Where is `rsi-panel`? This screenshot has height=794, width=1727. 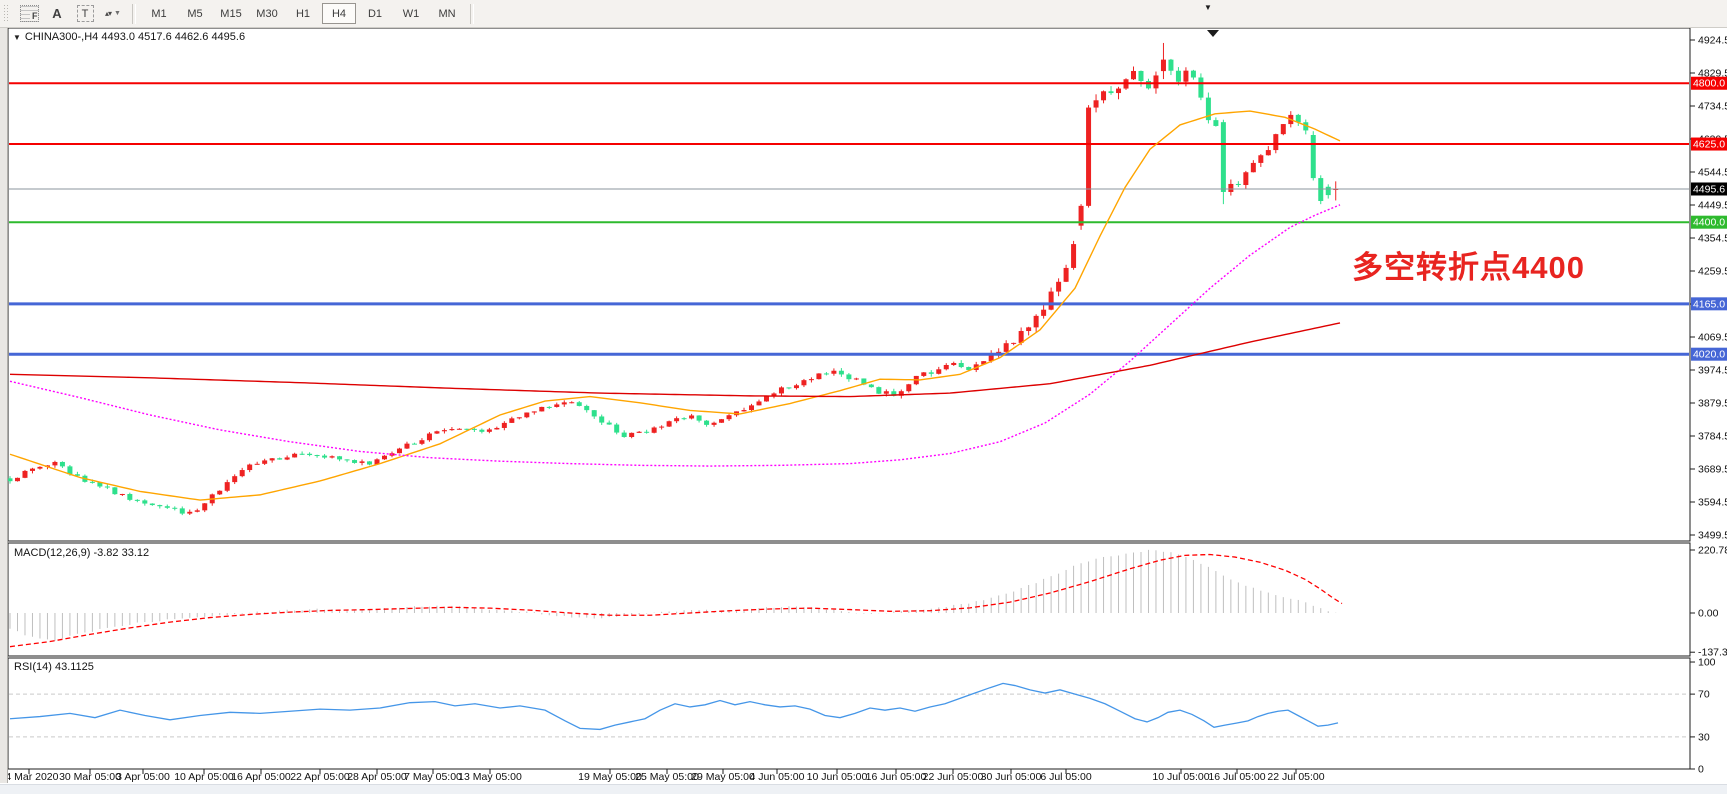 rsi-panel is located at coordinates (849, 713).